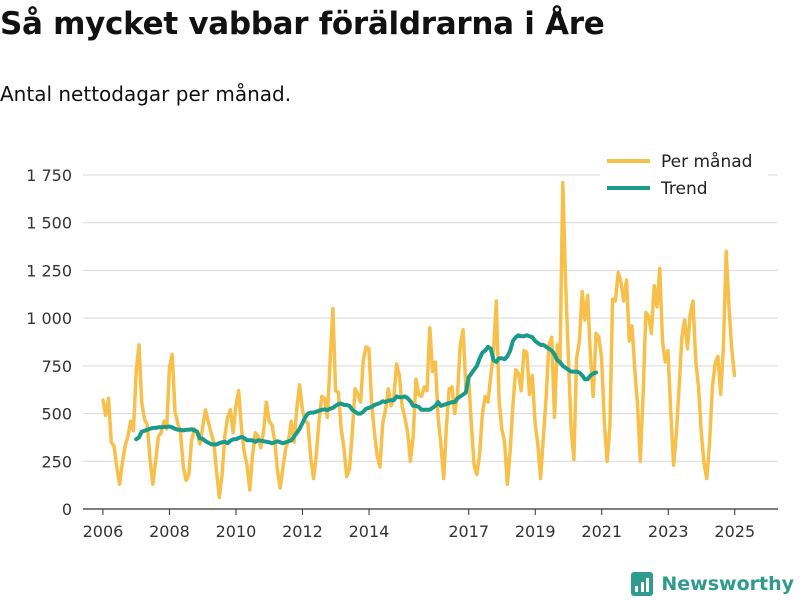  I want to click on x-tick-label: 2012, so click(302, 531).